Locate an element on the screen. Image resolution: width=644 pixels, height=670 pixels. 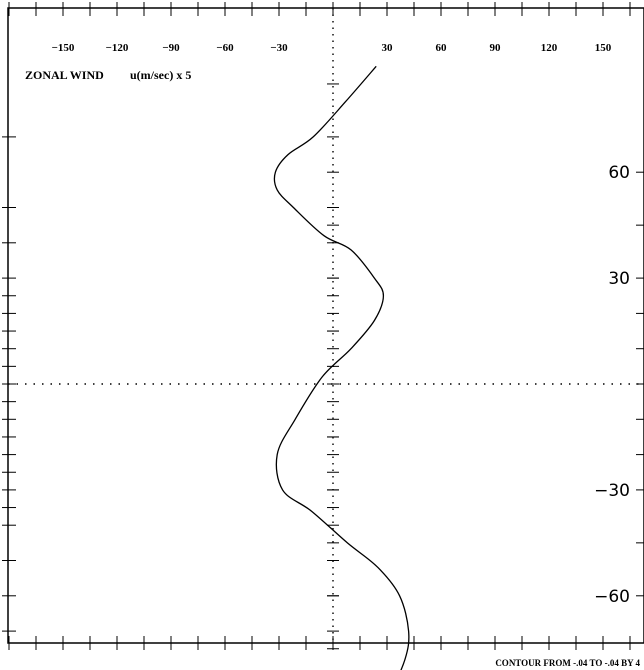
x-tick-label: −150 is located at coordinates (63, 48).